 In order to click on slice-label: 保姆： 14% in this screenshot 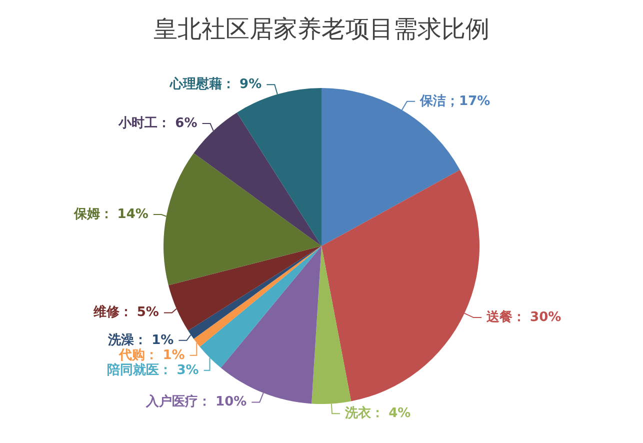, I will do `click(110, 214)`.